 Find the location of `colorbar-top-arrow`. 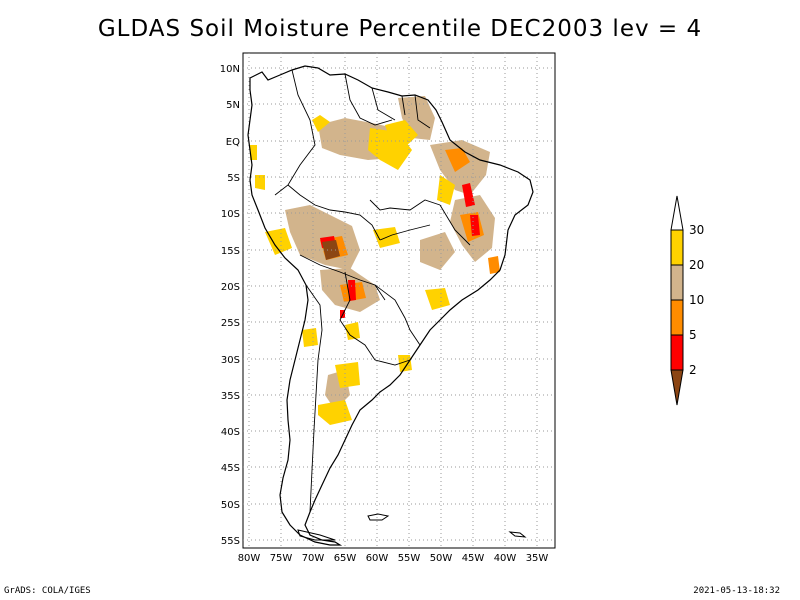

colorbar-top-arrow is located at coordinates (677, 213).